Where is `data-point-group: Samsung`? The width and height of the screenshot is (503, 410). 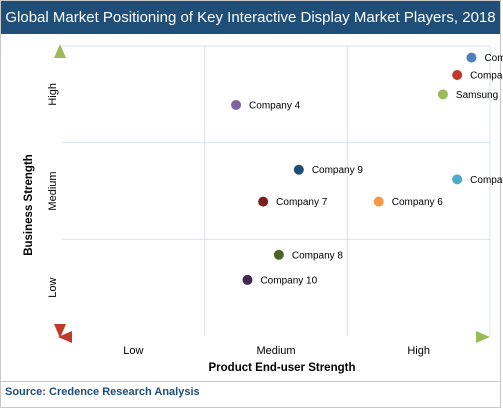
data-point-group: Samsung is located at coordinates (467, 95).